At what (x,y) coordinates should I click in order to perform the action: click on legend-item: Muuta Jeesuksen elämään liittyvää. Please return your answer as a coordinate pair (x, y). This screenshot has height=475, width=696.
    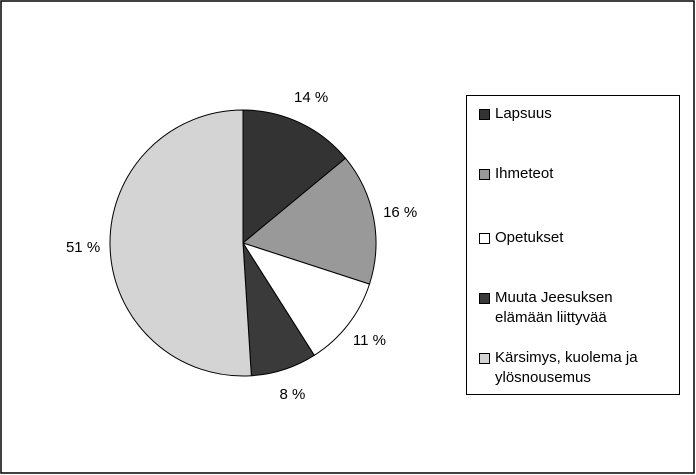
    Looking at the image, I should click on (571, 308).